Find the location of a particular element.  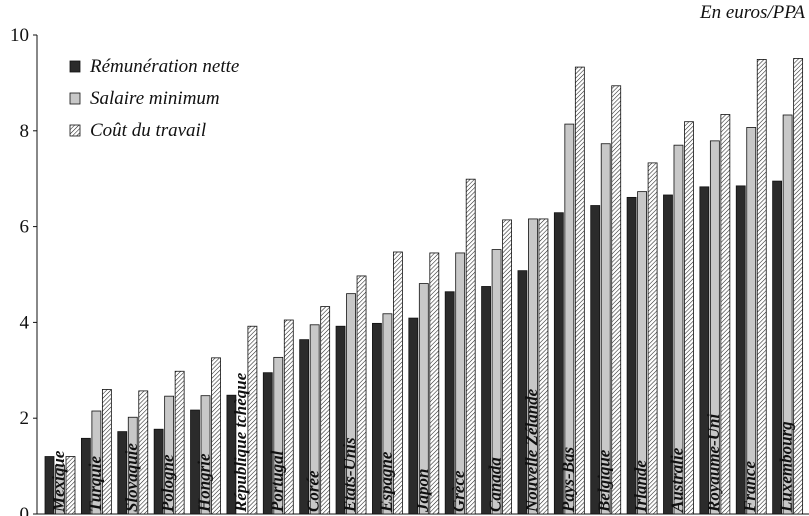

unit-label: En euros/PPA is located at coordinates (752, 12).